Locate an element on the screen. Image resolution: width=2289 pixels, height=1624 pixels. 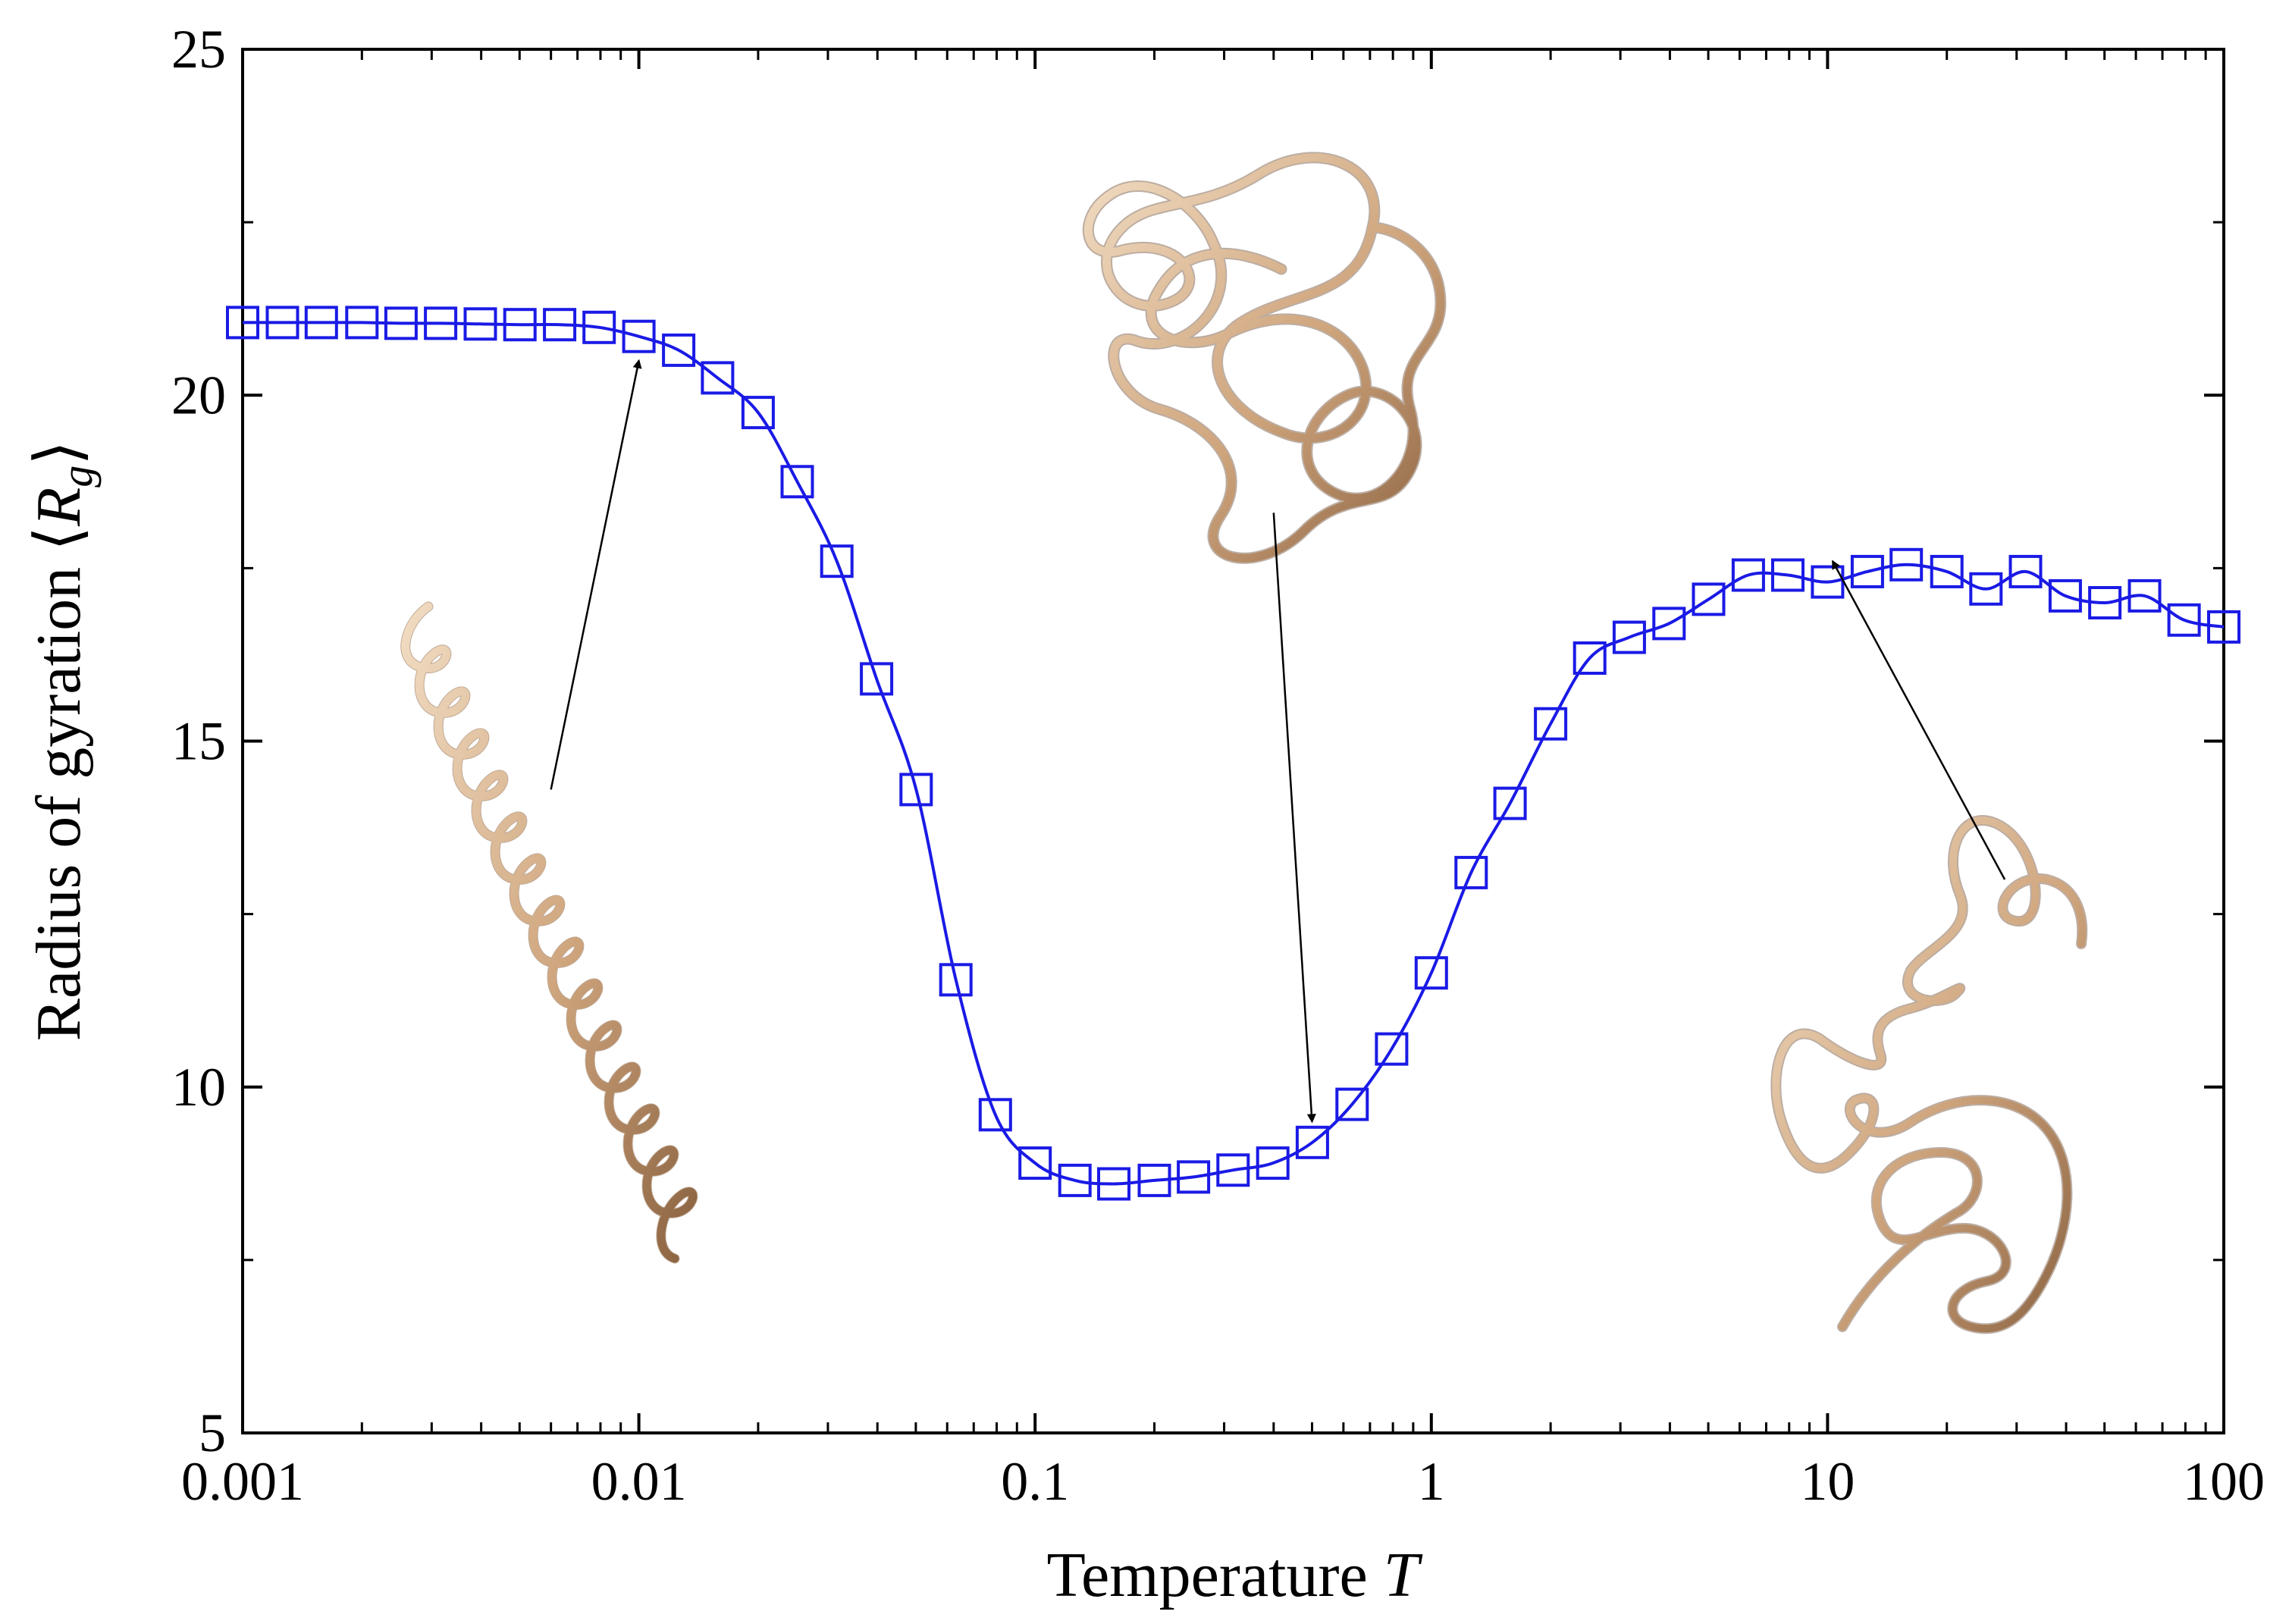
coil-tube is located at coordinates (1930, 1075).